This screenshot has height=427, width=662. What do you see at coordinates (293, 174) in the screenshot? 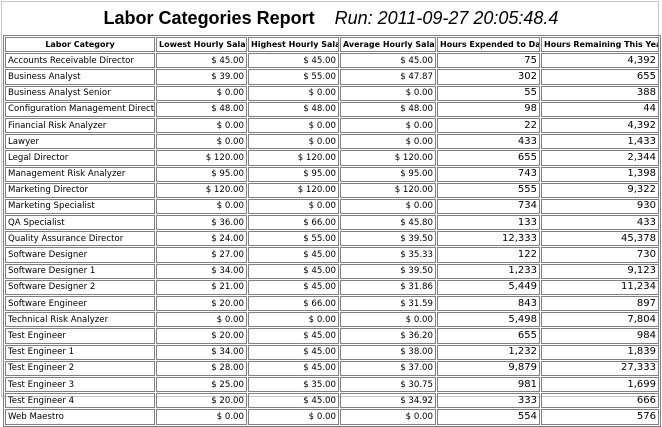
I see `highest-salary-cell: $ 95.00` at bounding box center [293, 174].